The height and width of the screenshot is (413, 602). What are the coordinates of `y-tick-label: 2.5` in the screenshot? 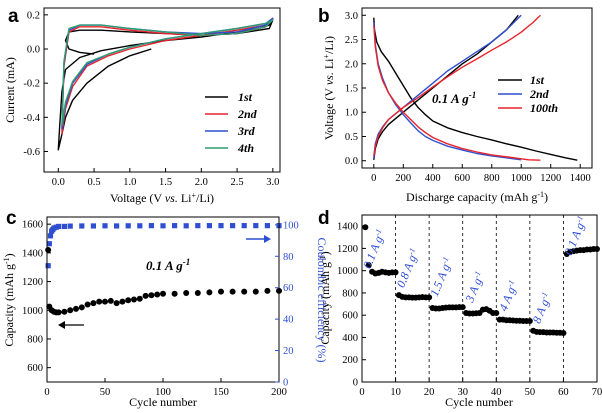 It's located at (351, 40).